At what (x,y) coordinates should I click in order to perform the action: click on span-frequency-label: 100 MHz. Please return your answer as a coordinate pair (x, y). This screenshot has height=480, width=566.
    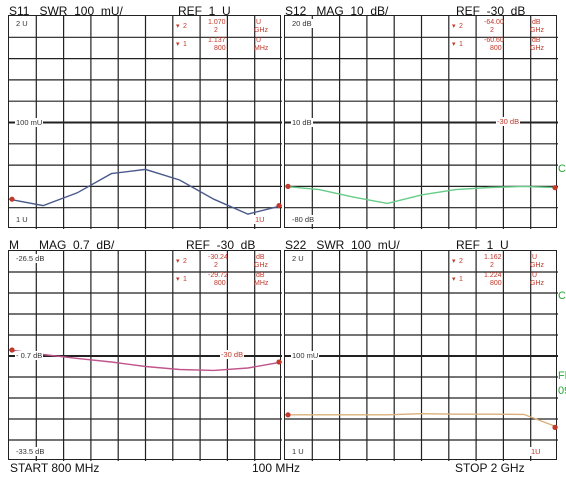
    Looking at the image, I should click on (276, 468).